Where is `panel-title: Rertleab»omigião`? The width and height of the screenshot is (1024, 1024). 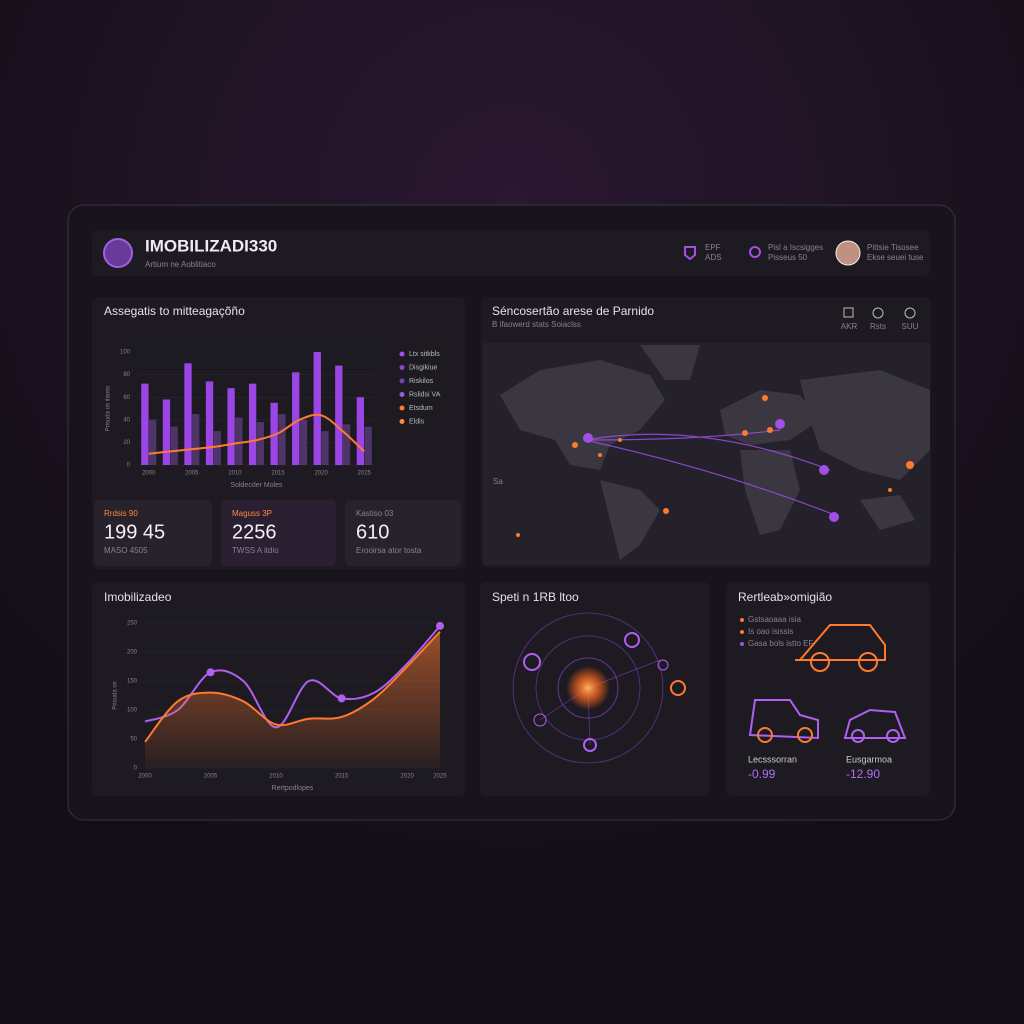
panel-title: Rertleab»omigião is located at coordinates (785, 597).